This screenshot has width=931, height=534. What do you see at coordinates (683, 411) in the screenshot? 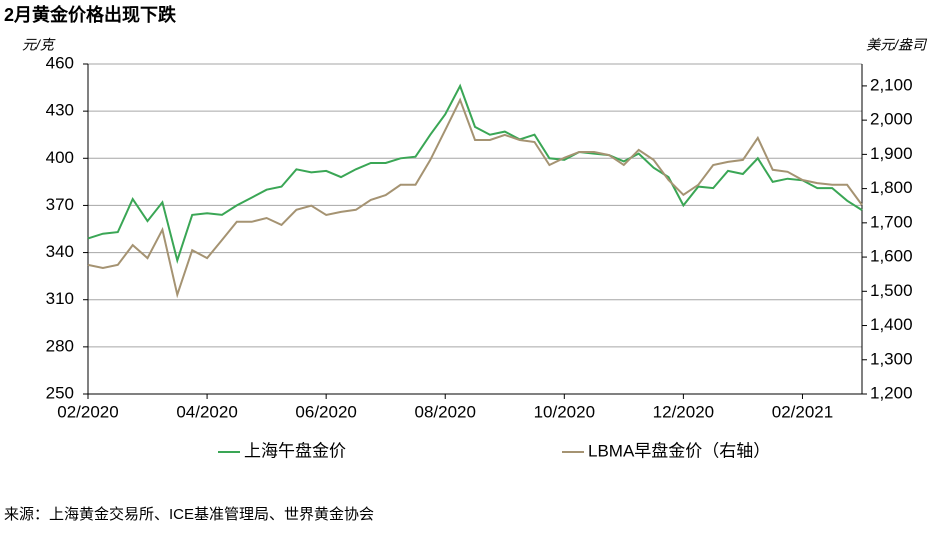
I see `x-tick-label: 12/2020` at bounding box center [683, 411].